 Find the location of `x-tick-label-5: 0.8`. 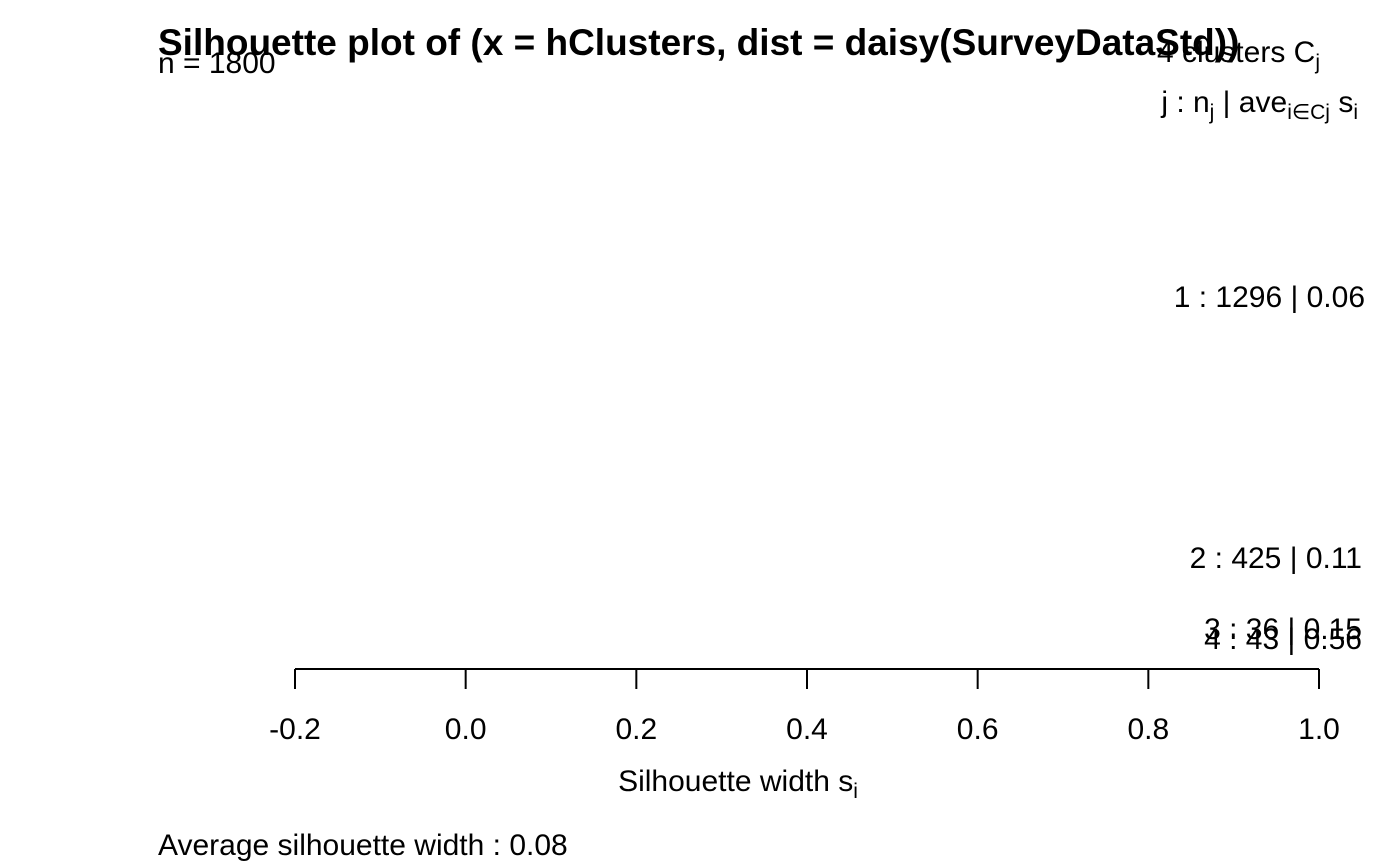

x-tick-label-5: 0.8 is located at coordinates (1148, 729).